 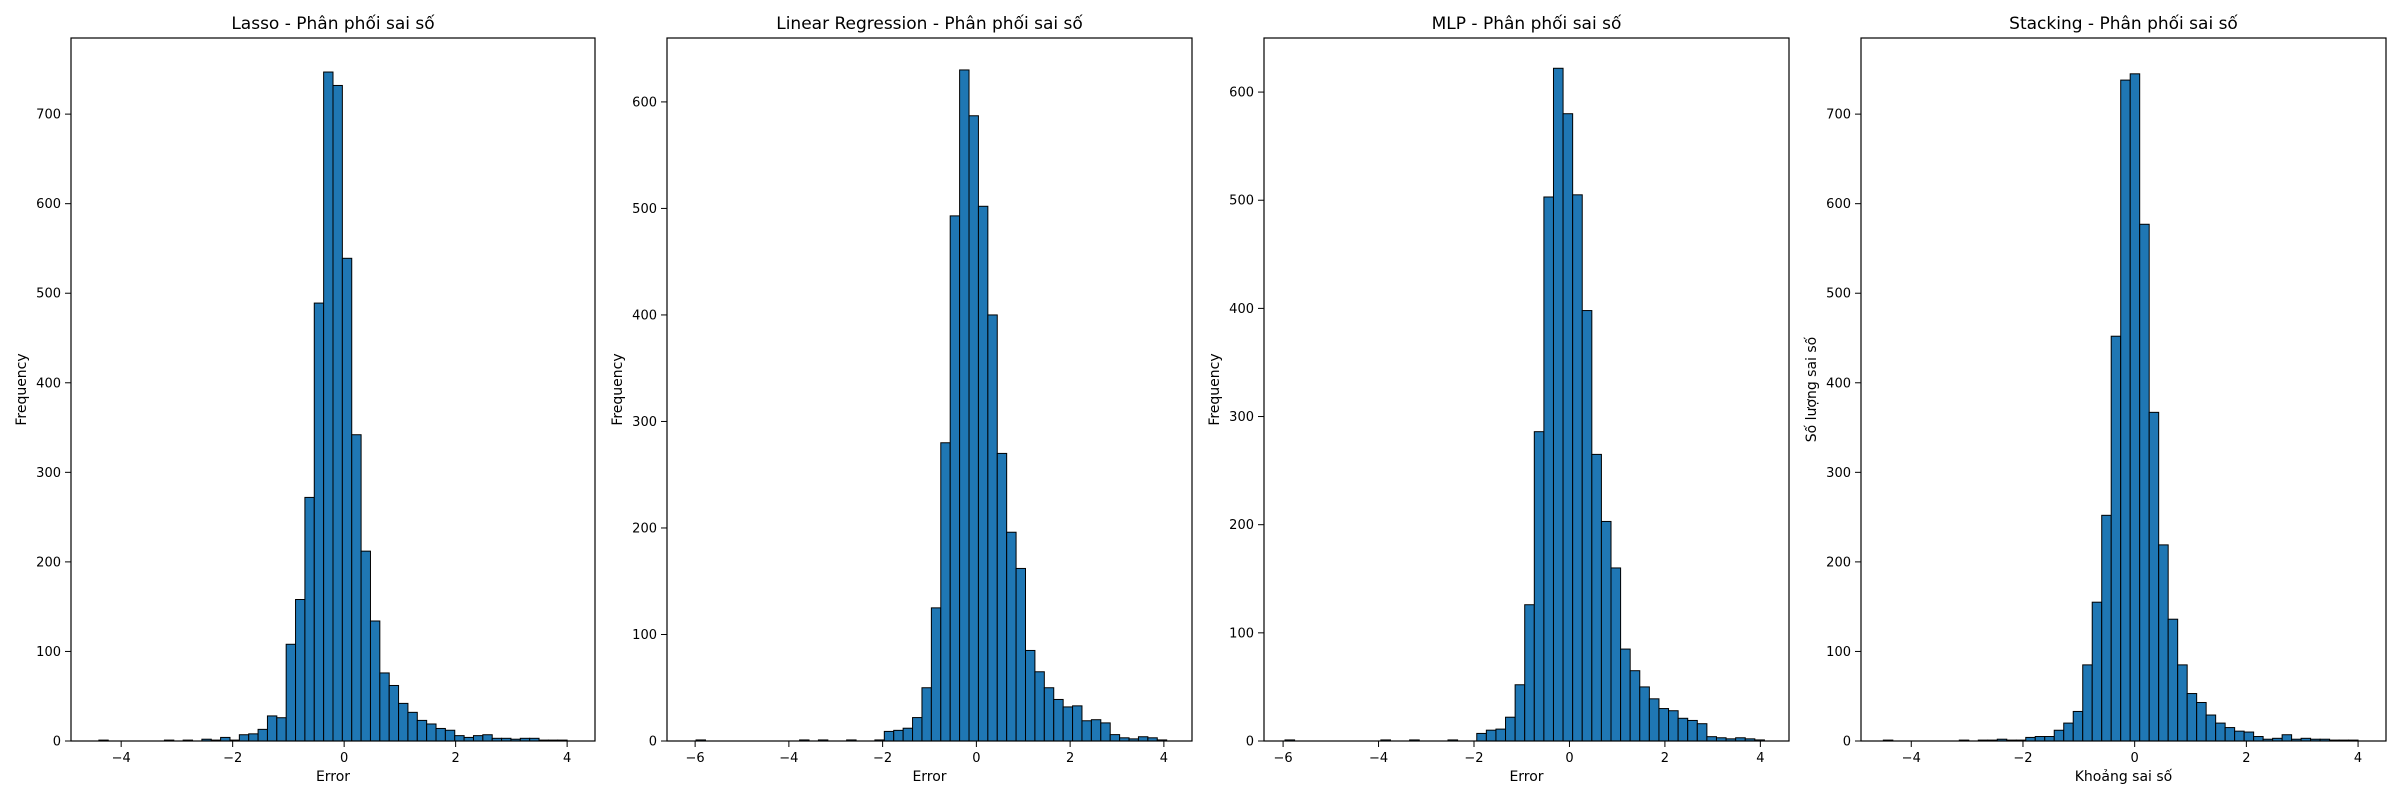 I want to click on chart-title: Linear Regression - Phân phối sai số, so click(x=929, y=23).